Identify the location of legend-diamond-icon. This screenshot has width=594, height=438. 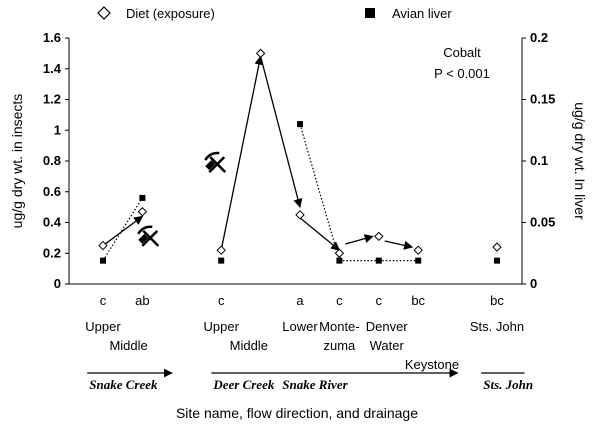
(104, 13).